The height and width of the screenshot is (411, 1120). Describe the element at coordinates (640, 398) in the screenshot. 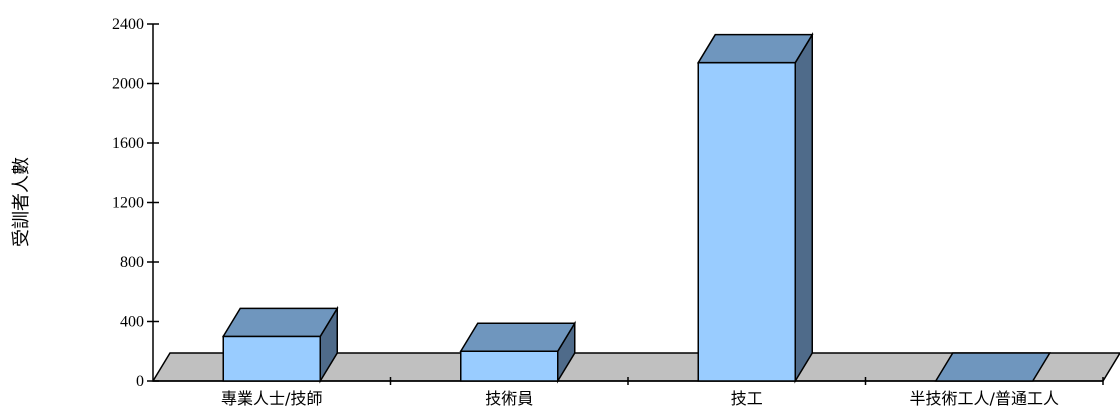

I see `category-labels: 專業人士/技師 技術員 技工 半技術工人/普通工人` at that location.